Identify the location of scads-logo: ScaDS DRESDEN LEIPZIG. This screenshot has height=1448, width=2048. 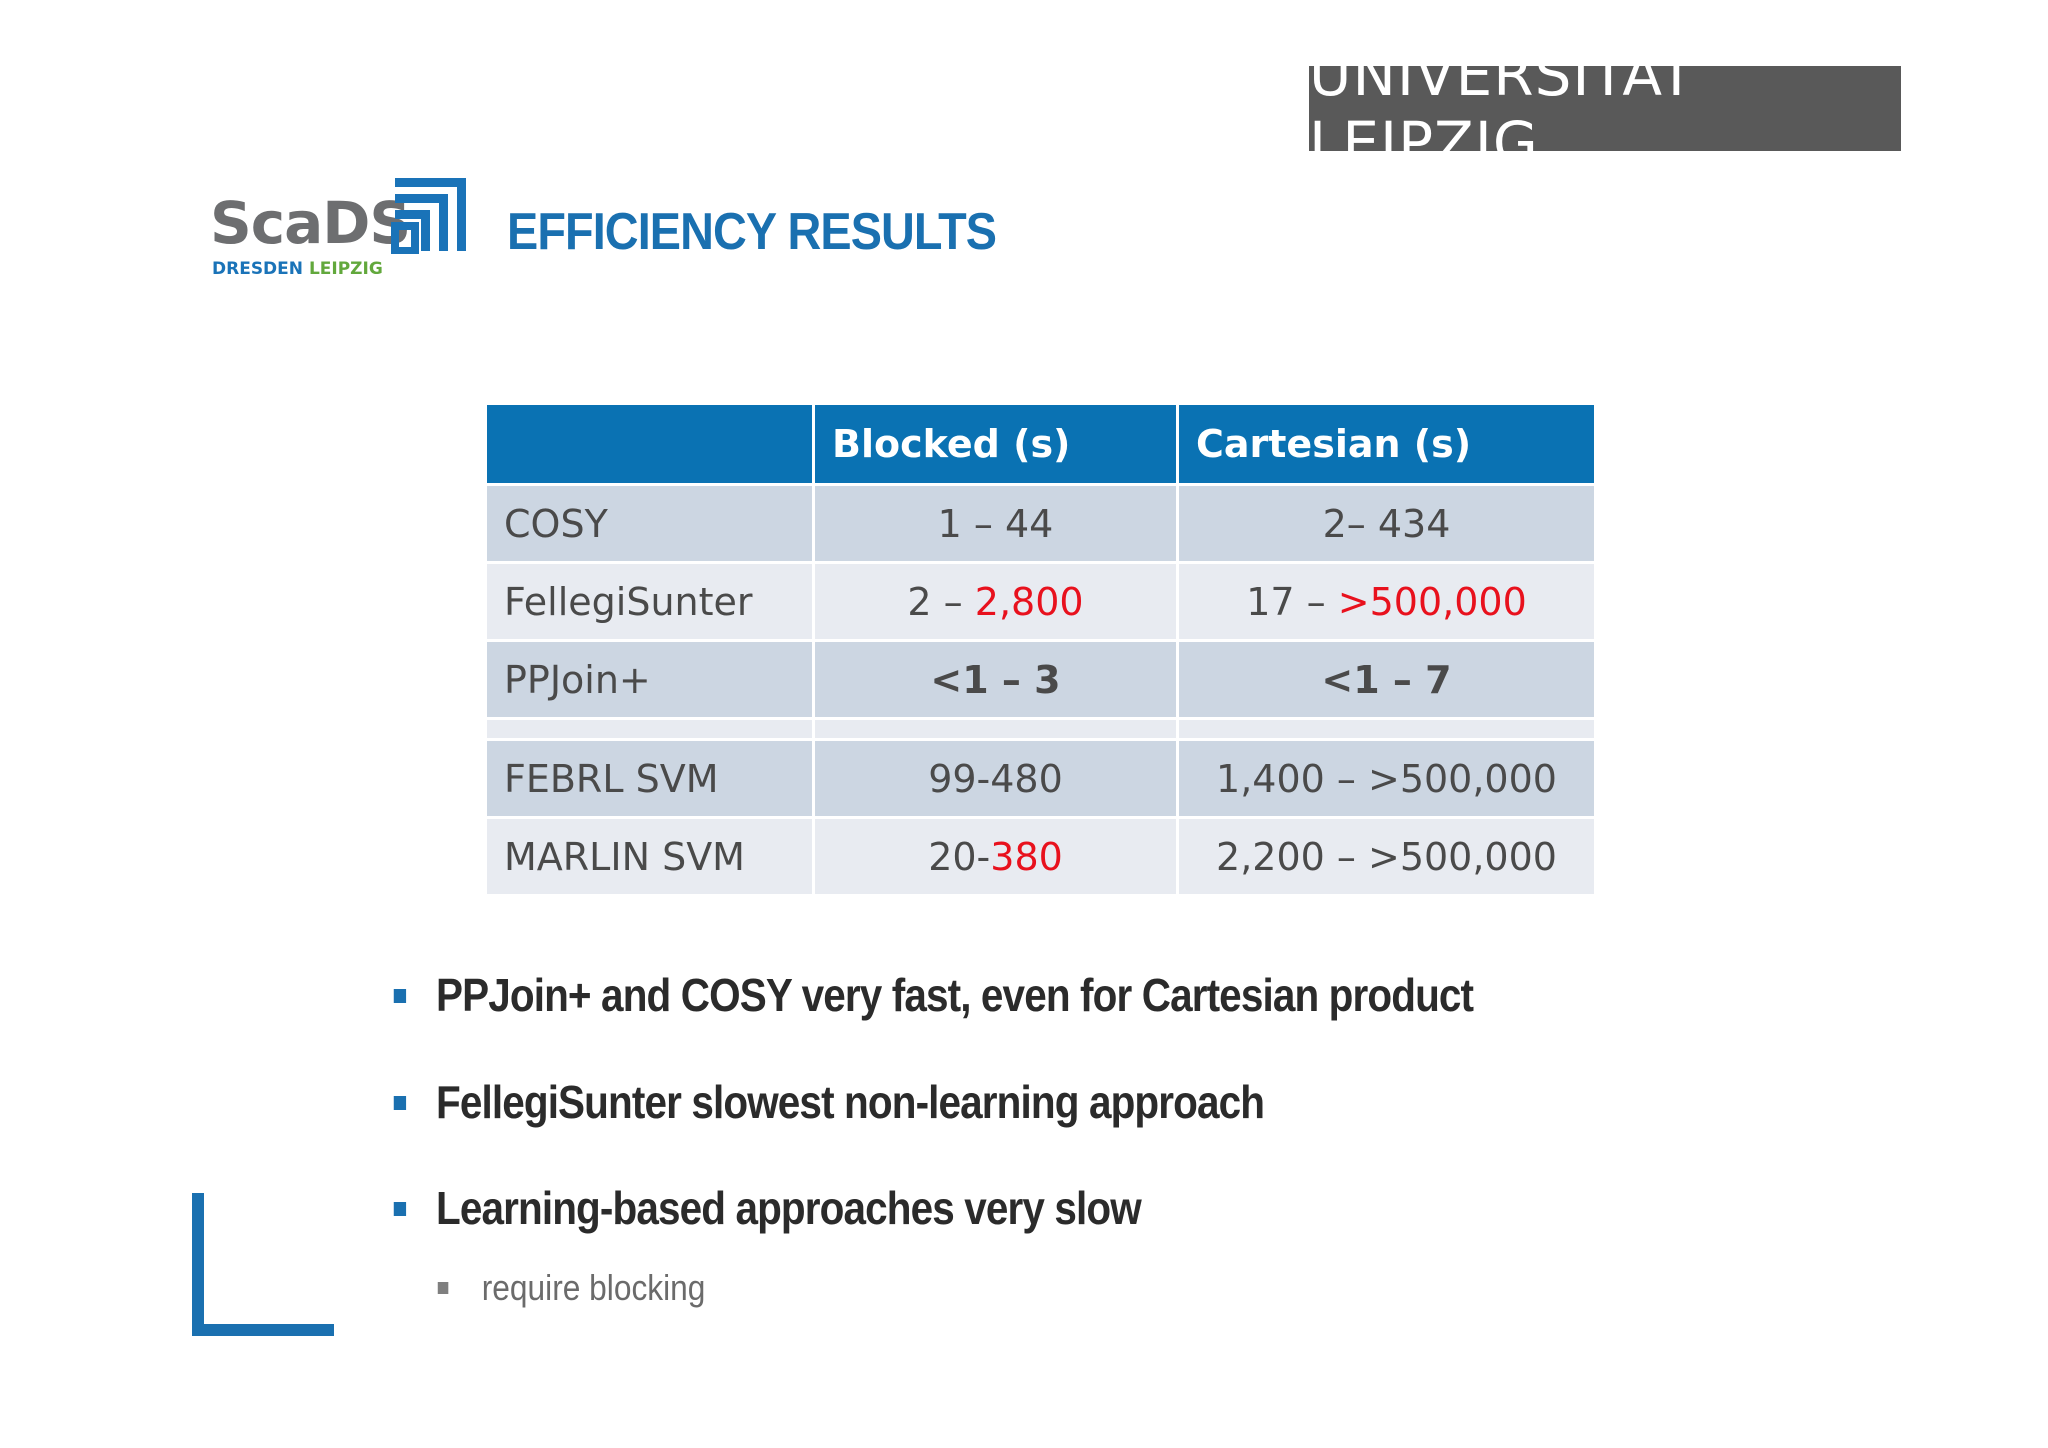
(340, 230).